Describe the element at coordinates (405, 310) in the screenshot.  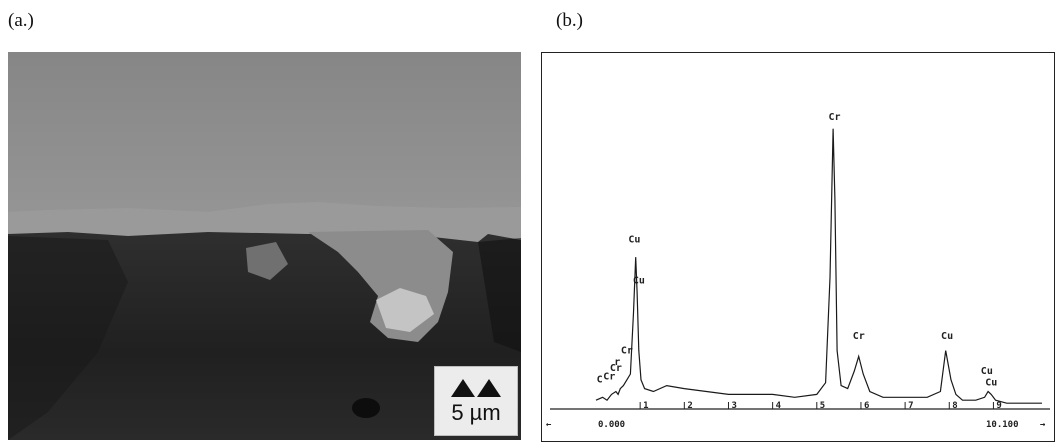
I see `bright-spot` at that location.